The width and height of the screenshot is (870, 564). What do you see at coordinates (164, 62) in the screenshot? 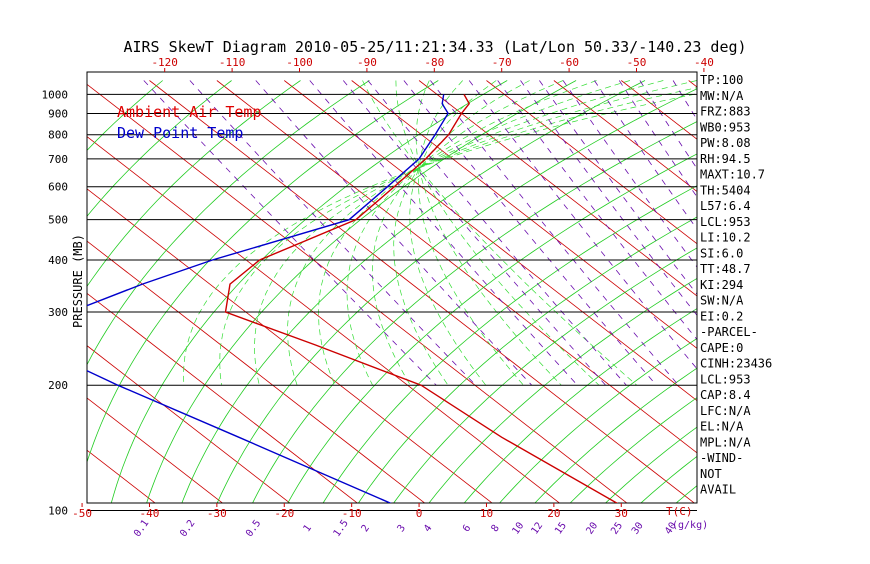
I see `top-temp-tick-label: -120` at bounding box center [164, 62].